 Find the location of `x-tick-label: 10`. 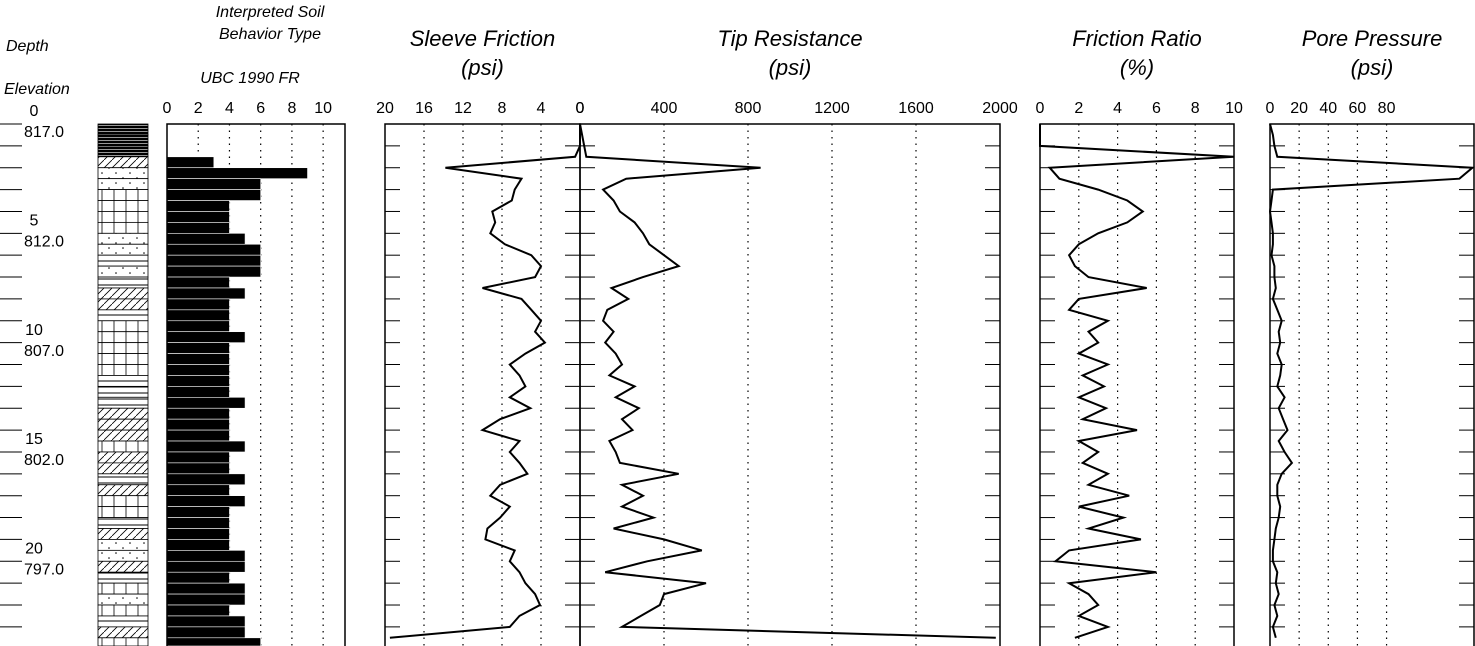

x-tick-label: 10 is located at coordinates (323, 108).